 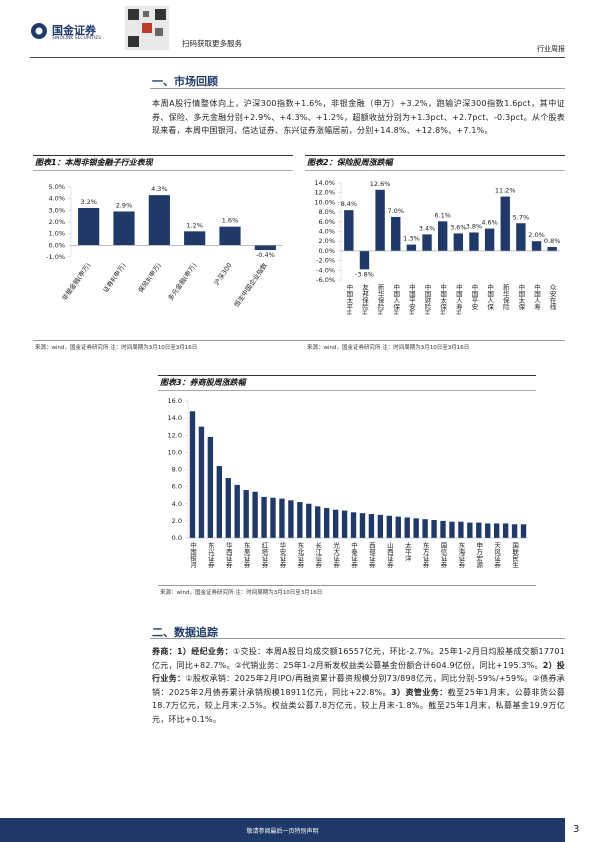 I want to click on x-tick-label: 中国平安H, so click(x=411, y=299).